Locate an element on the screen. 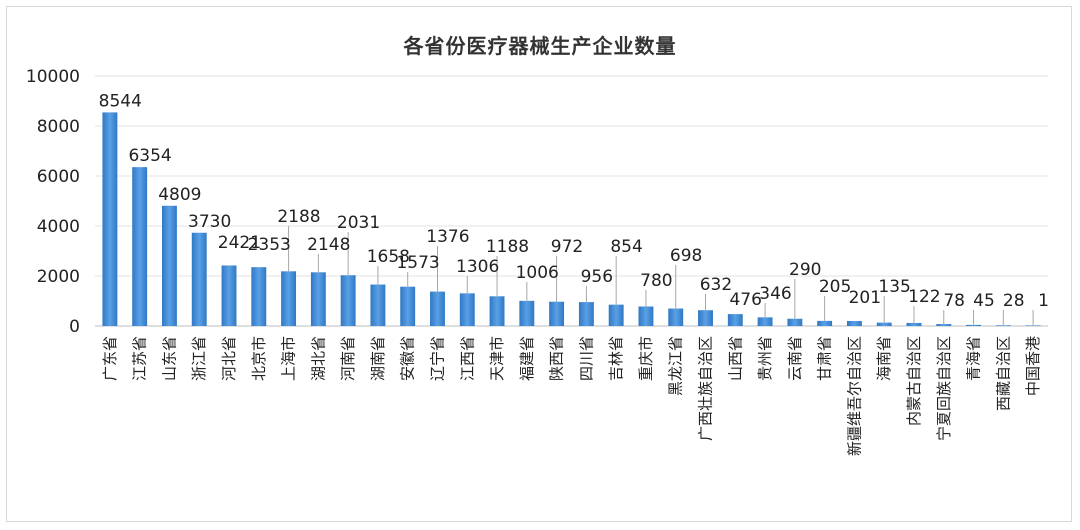  data-label: 346 is located at coordinates (775, 294).